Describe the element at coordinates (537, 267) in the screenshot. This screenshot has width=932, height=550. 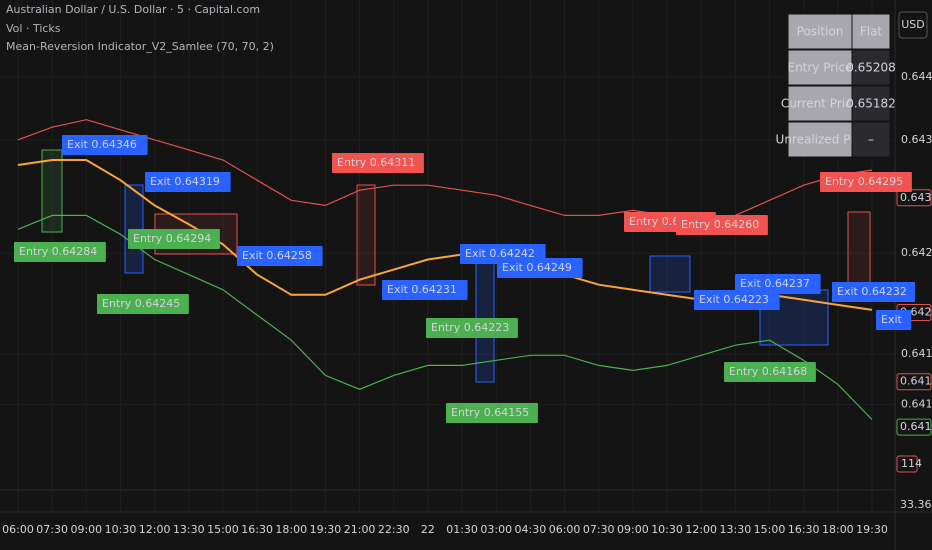
I see `signal-label: Exit 0.64249` at that location.